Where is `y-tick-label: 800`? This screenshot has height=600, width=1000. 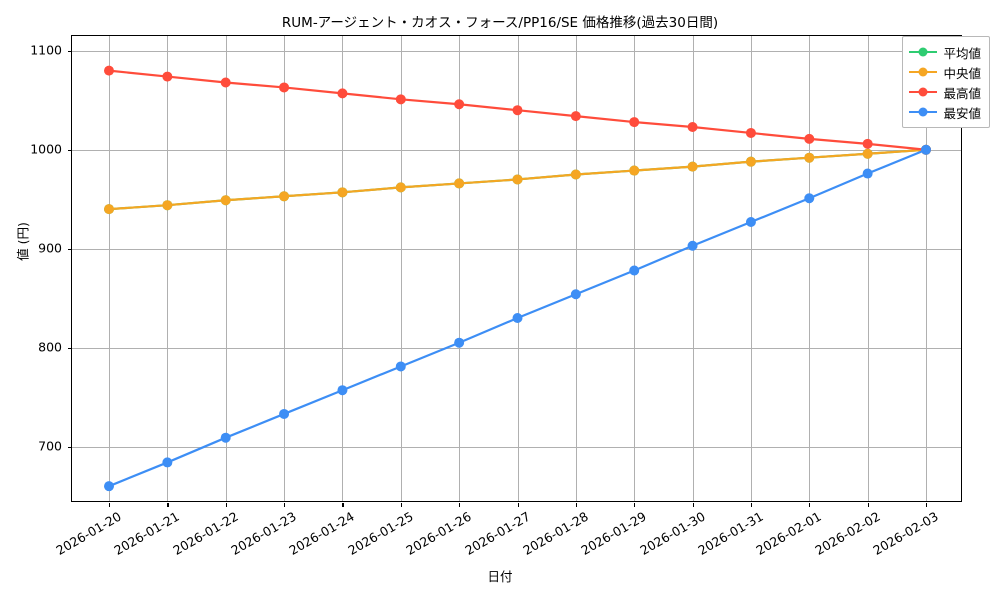 y-tick-label: 800 is located at coordinates (50, 347).